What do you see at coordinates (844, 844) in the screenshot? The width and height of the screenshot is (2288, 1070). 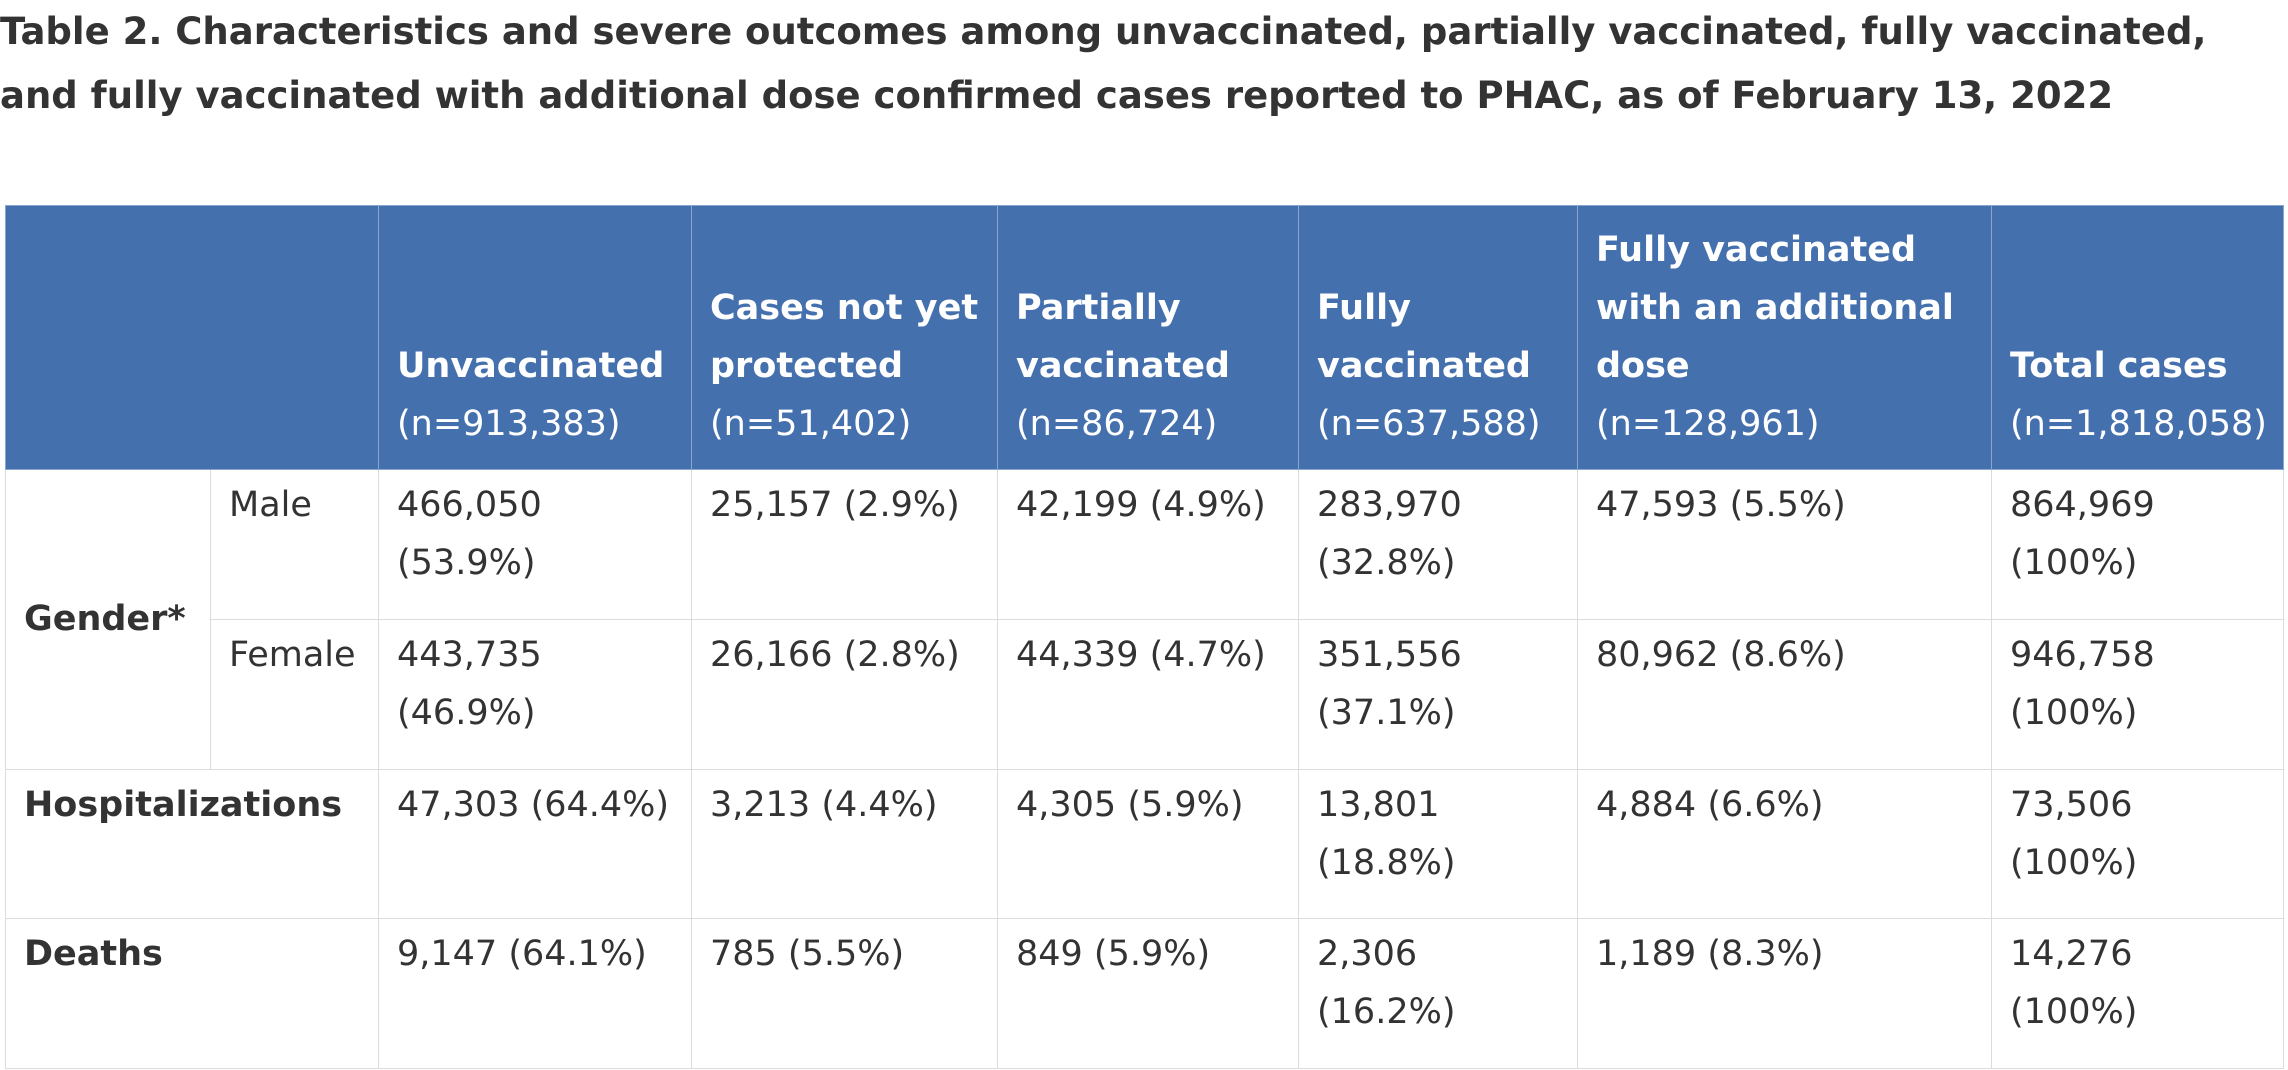 I see `table-cell: 3,213 (4.4%)` at bounding box center [844, 844].